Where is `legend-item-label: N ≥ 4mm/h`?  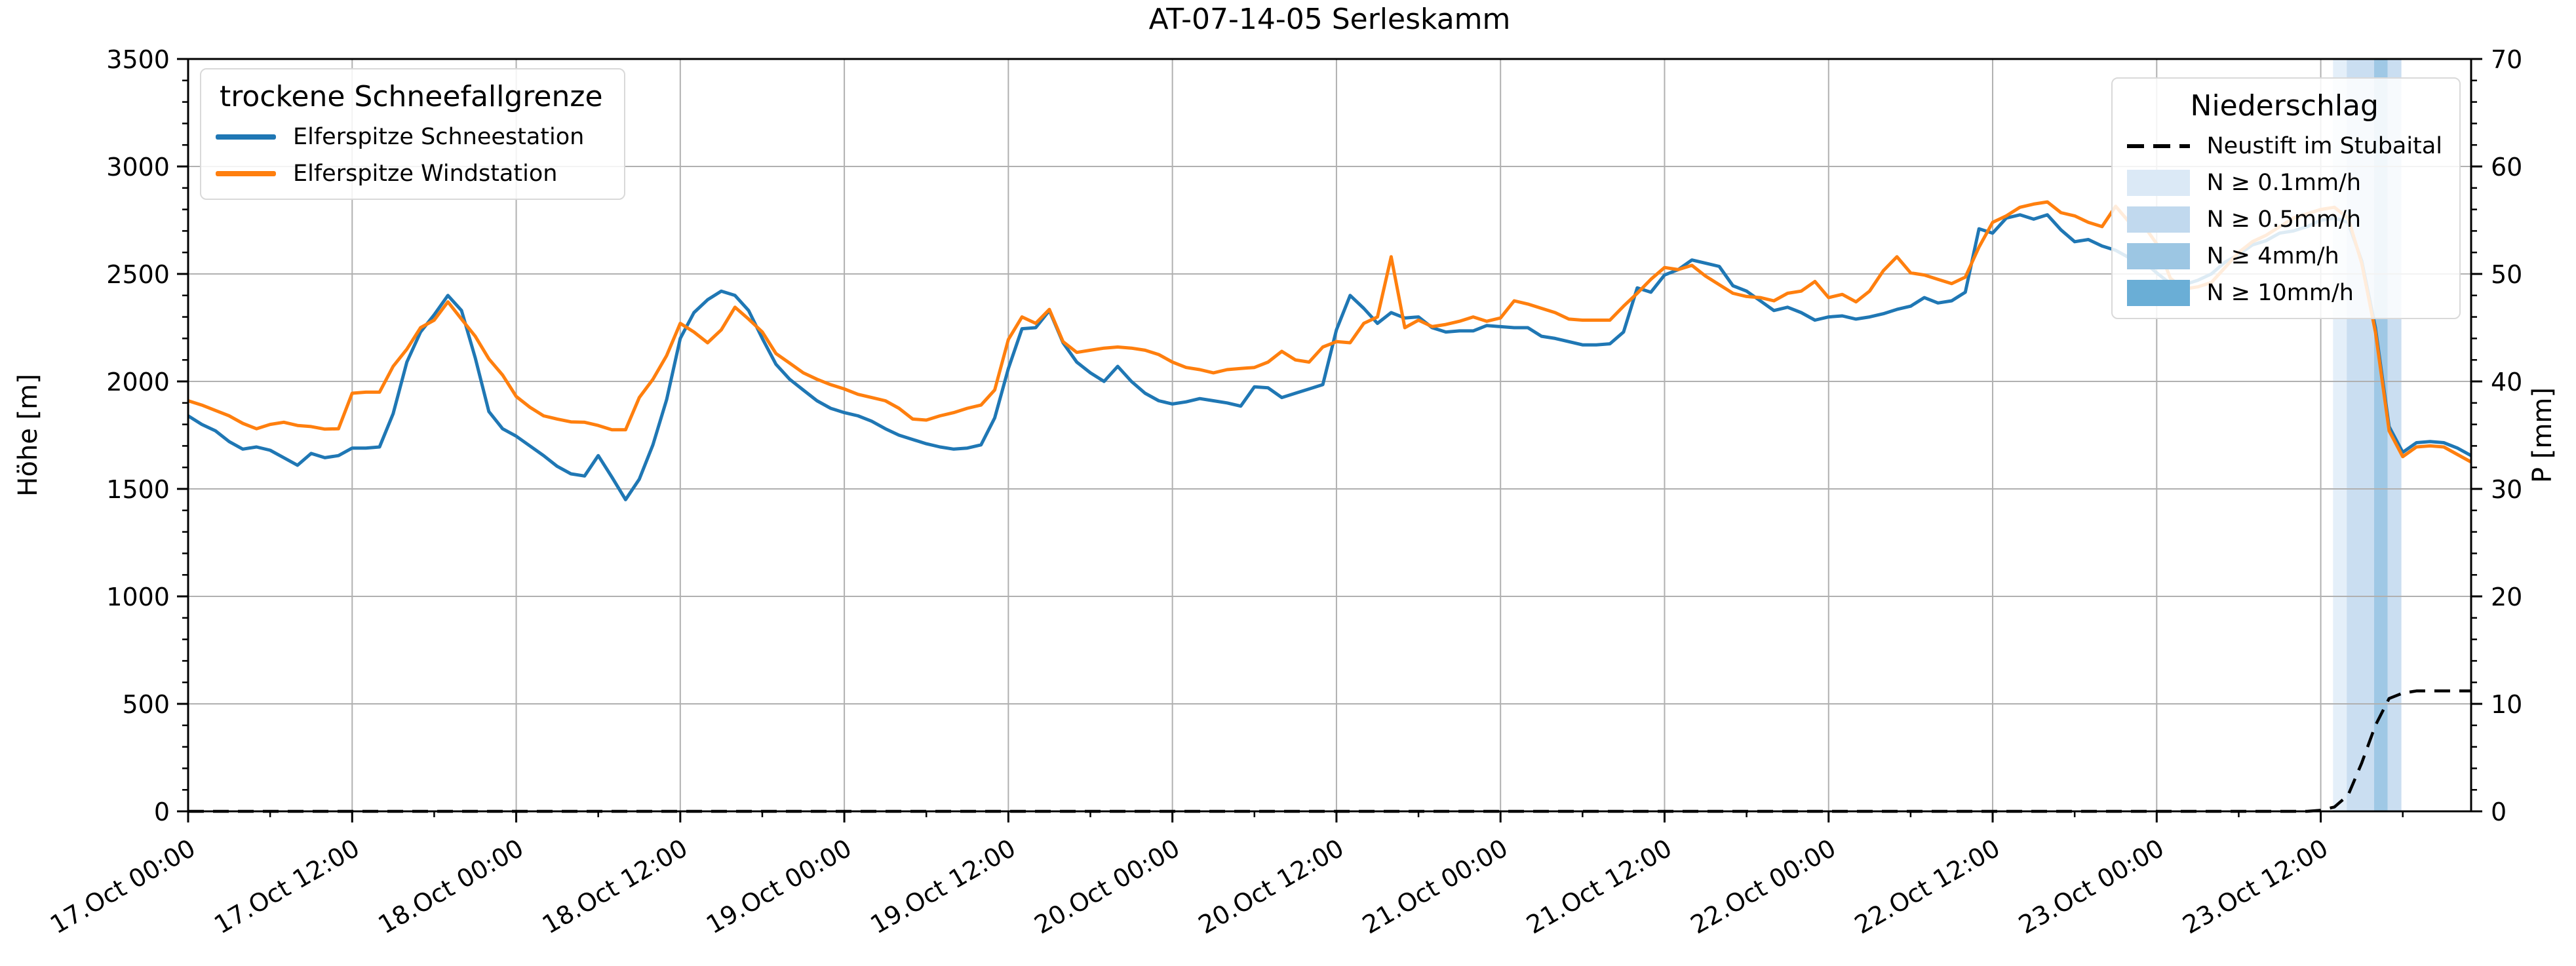
legend-item-label: N ≥ 4mm/h is located at coordinates (2272, 256).